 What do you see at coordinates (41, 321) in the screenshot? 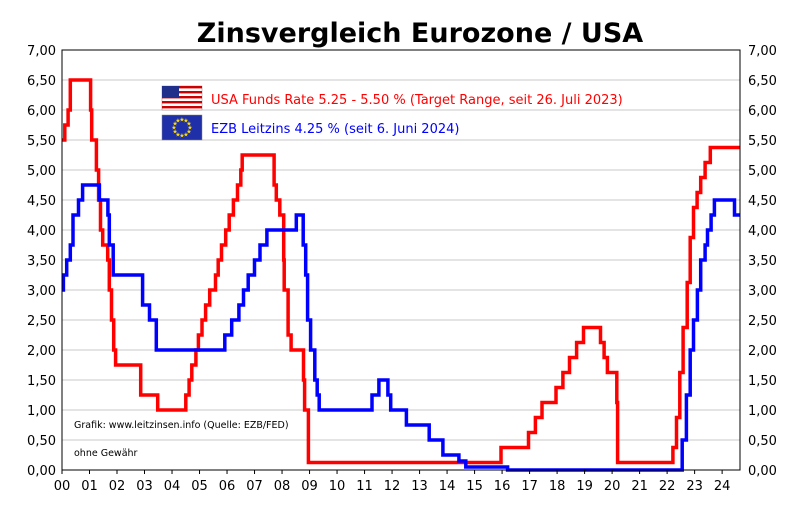
I see `y-tick-label-left: 2,50` at bounding box center [41, 321].